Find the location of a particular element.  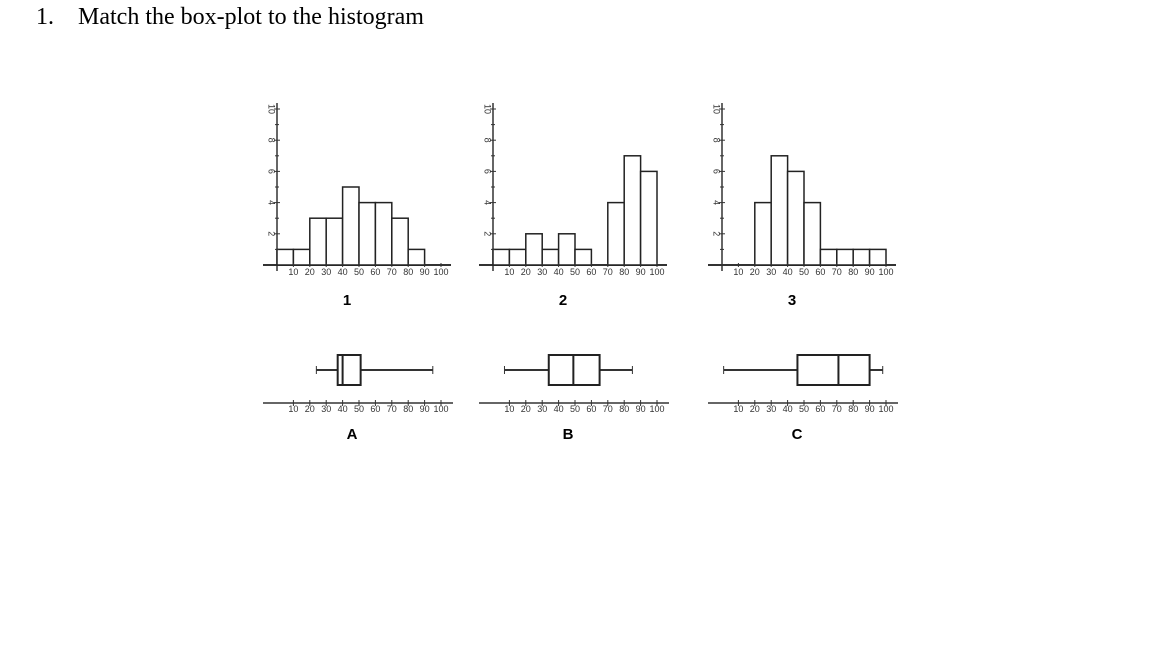

question-text: Match the box-plot to the histogram is located at coordinates (251, 17).